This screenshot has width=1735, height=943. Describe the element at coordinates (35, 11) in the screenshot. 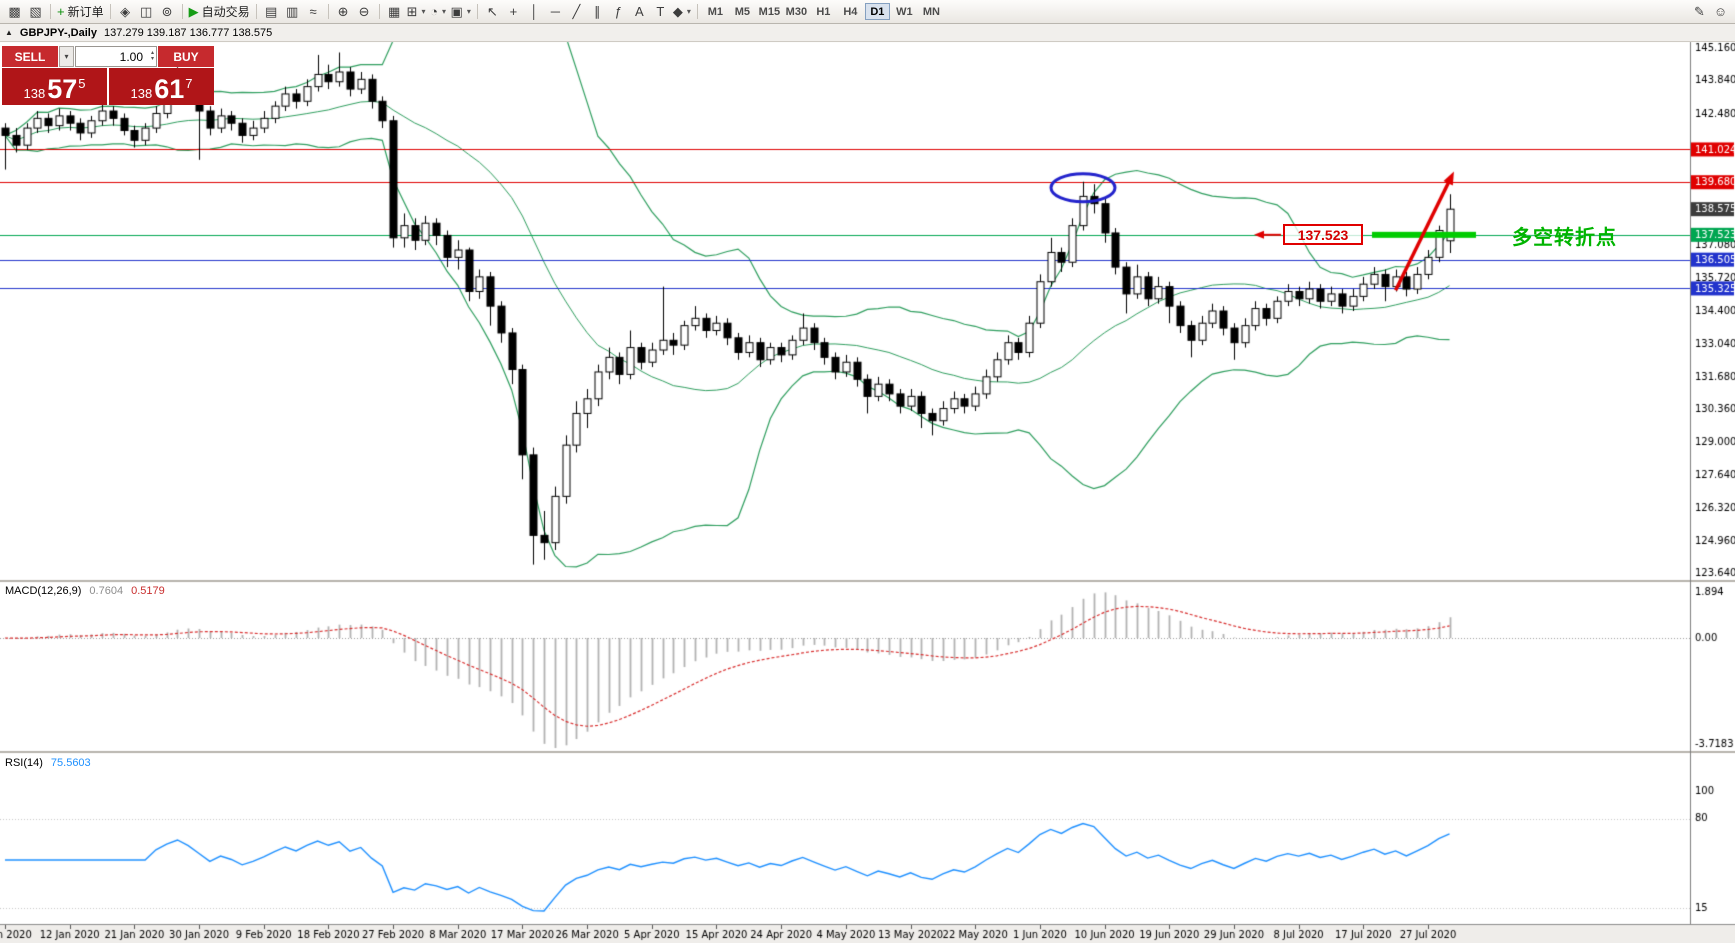

I see `profiles-button: ▧` at that location.